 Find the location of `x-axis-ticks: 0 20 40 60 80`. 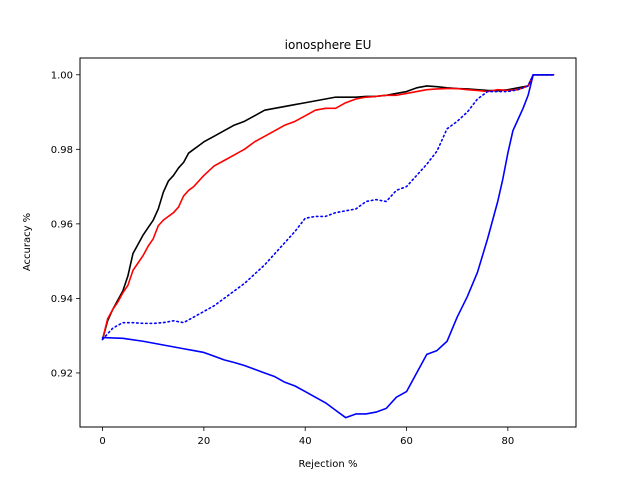

x-axis-ticks: 0 20 40 60 80 is located at coordinates (306, 437).